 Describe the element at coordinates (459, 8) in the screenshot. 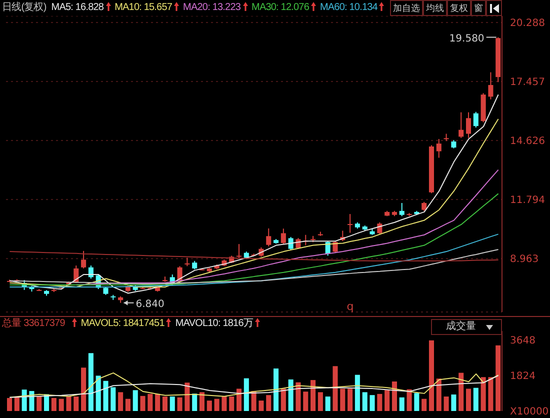

I see `text: 复权` at that location.